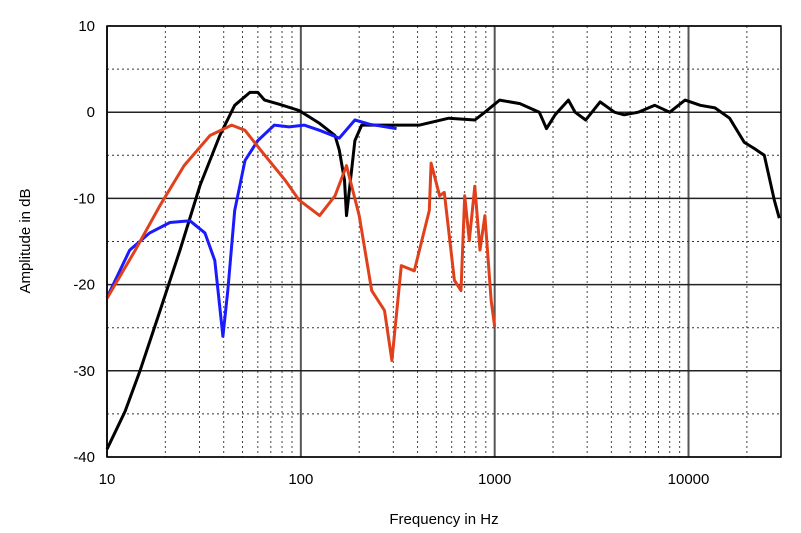  Describe the element at coordinates (84, 198) in the screenshot. I see `y-tick-label: -10` at that location.